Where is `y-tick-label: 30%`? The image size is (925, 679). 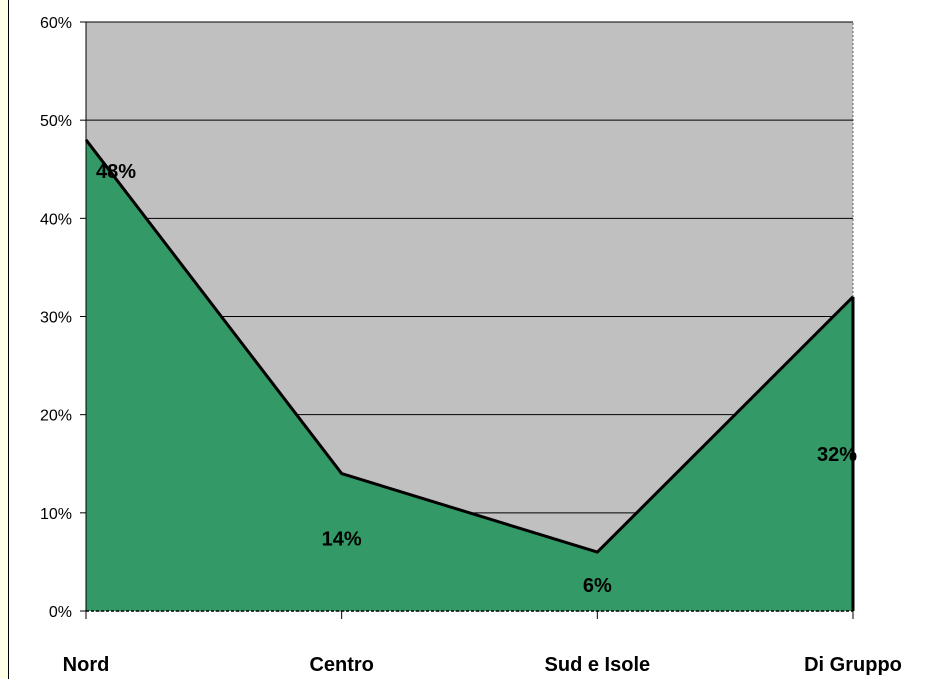
y-tick-label: 30% is located at coordinates (56, 318).